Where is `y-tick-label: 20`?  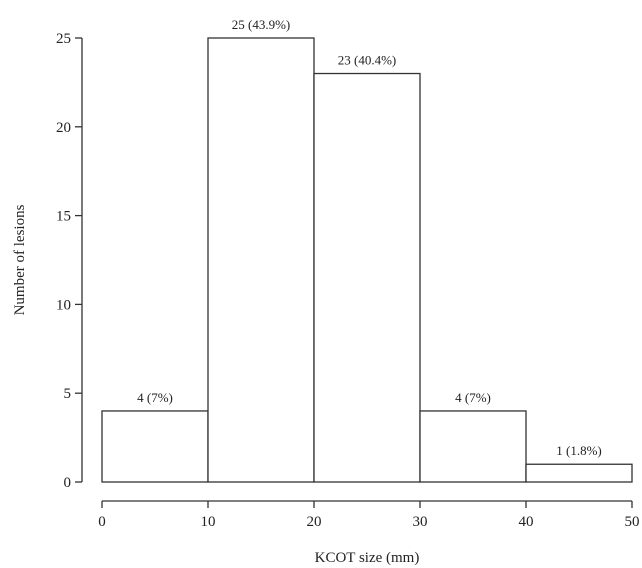 y-tick-label: 20 is located at coordinates (63, 128).